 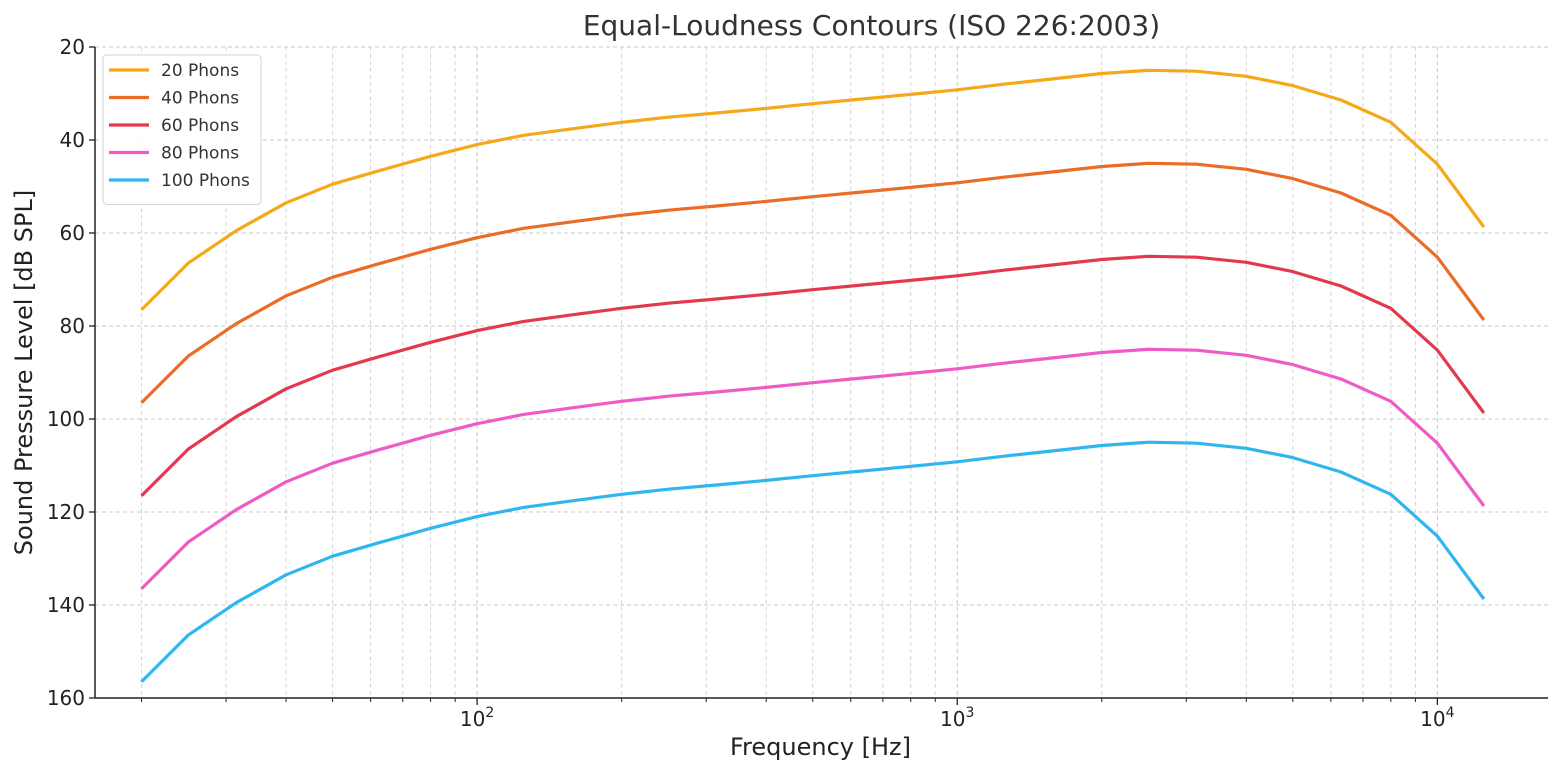 What do you see at coordinates (72, 47) in the screenshot?
I see `y-tick-label: 20` at bounding box center [72, 47].